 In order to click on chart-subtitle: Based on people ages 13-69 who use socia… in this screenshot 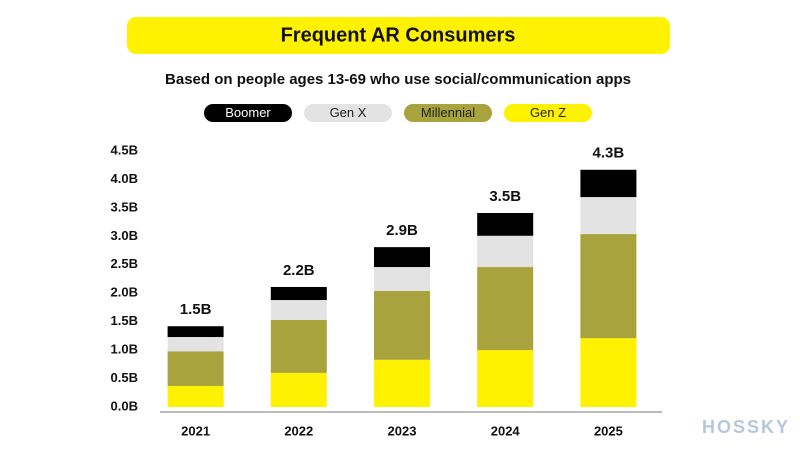, I will do `click(398, 79)`.